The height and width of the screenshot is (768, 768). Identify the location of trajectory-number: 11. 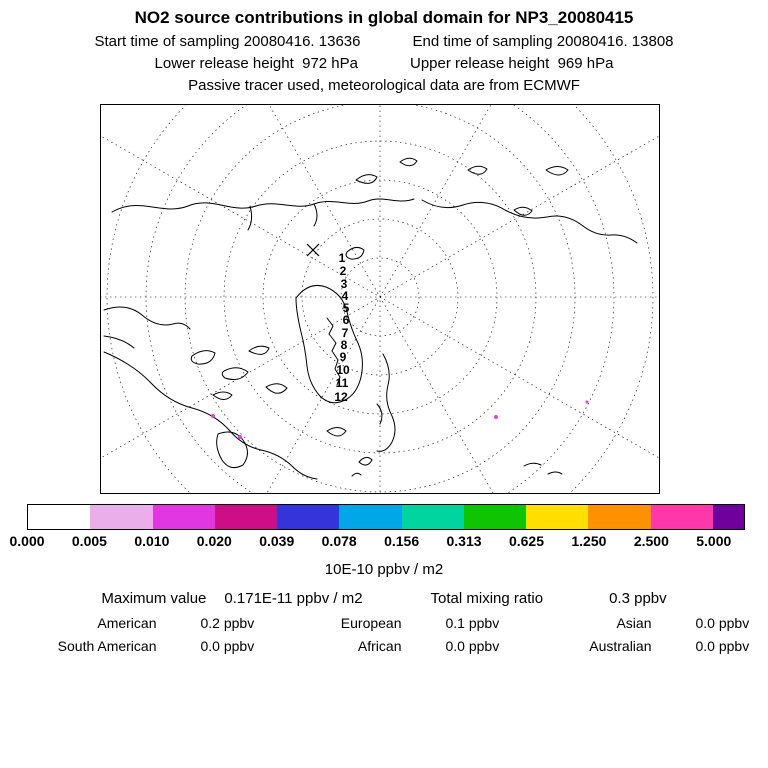
(342, 383).